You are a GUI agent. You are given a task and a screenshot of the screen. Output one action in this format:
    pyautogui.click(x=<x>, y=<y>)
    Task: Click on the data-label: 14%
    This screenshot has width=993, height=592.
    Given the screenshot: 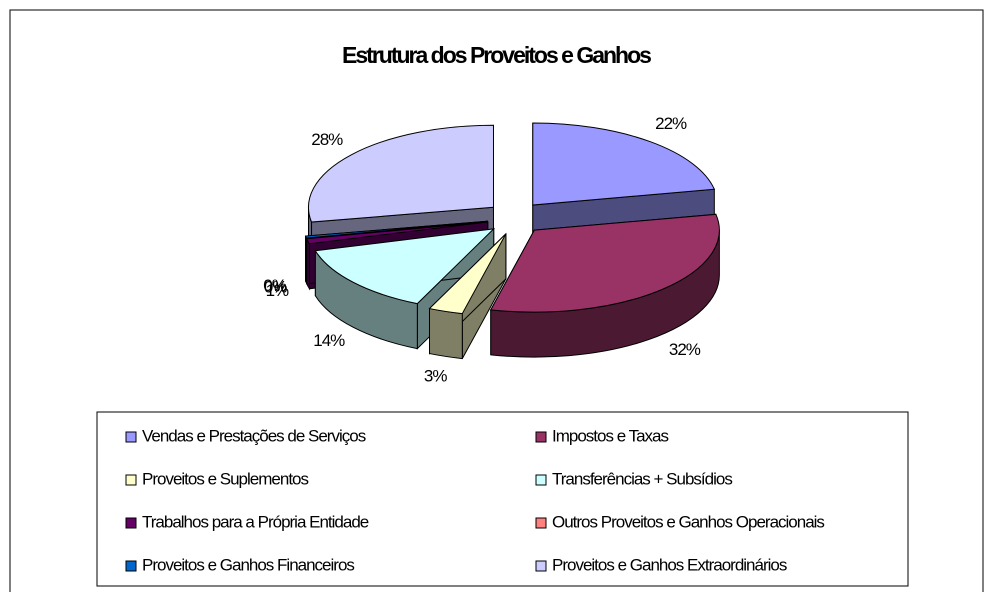 What is the action you would take?
    pyautogui.click(x=329, y=340)
    